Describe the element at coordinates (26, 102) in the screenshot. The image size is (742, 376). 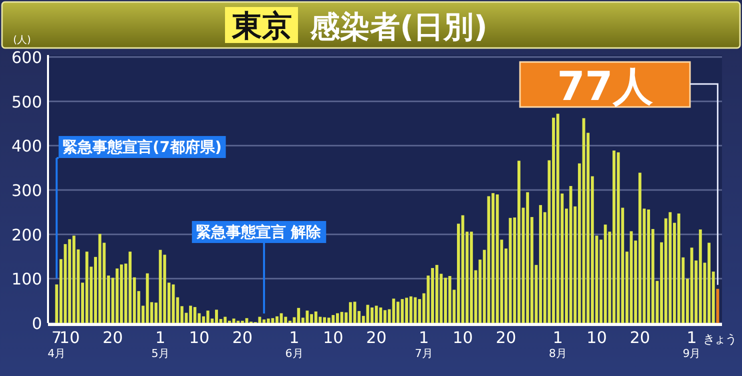
I see `y-tick-label: 500` at that location.